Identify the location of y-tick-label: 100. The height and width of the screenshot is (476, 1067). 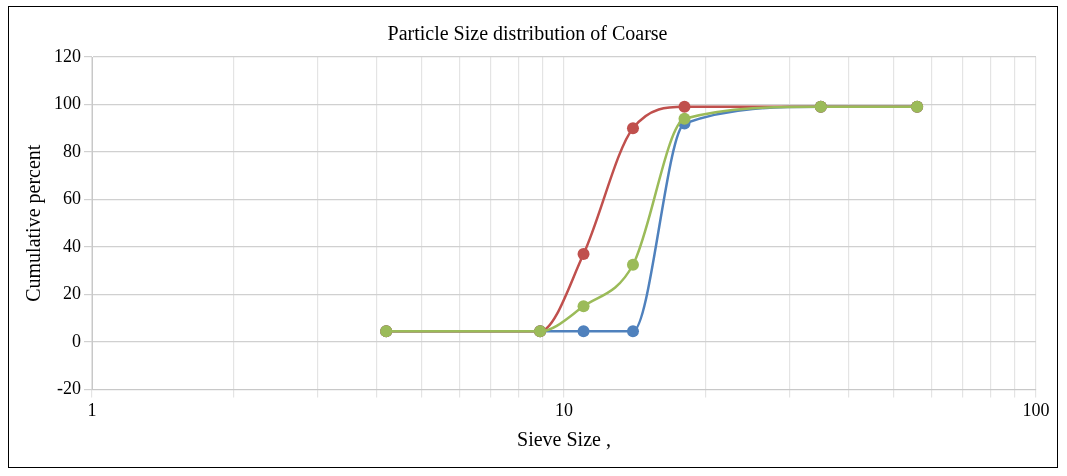
(67, 103).